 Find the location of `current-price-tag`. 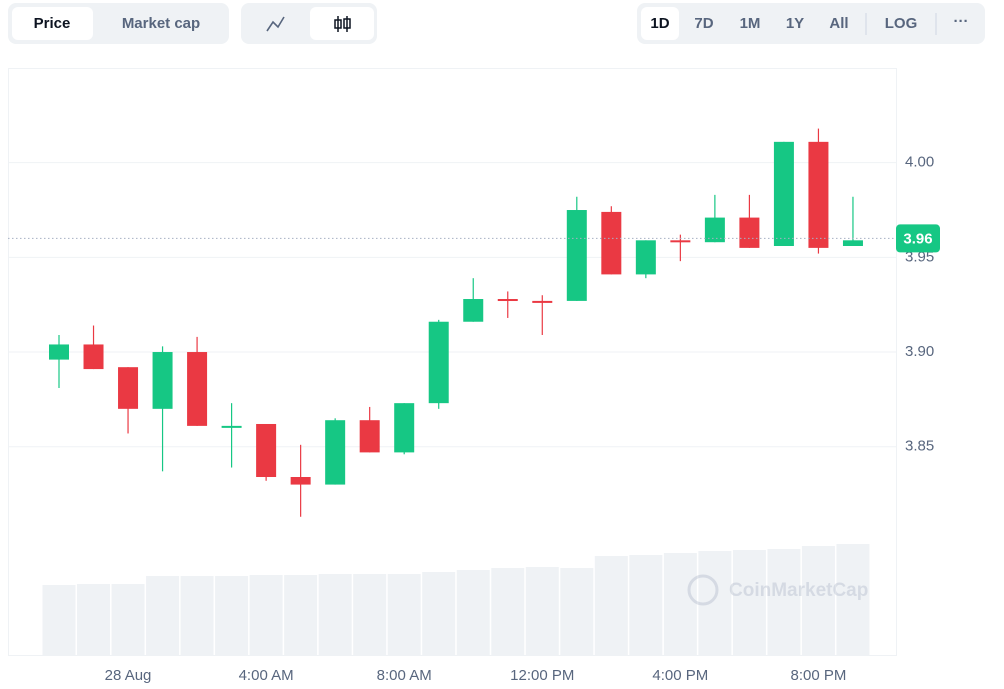

current-price-tag is located at coordinates (918, 238).